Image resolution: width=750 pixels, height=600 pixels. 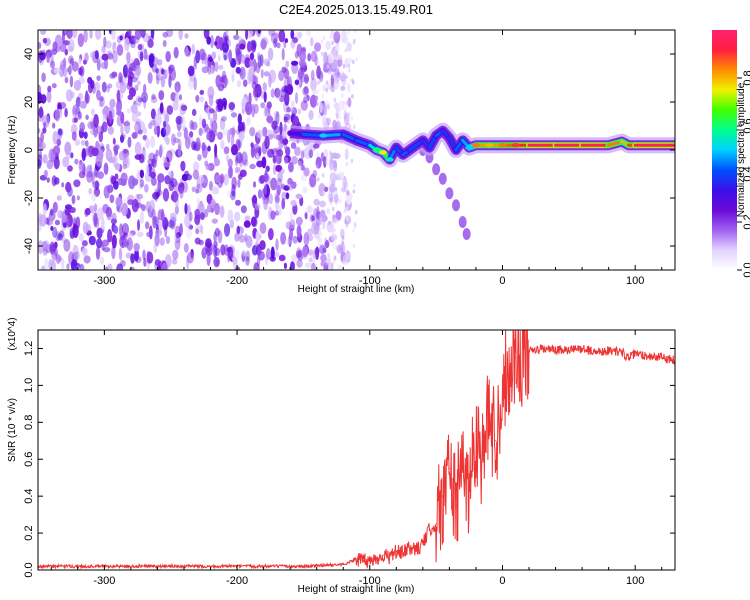 What do you see at coordinates (466, 234) in the screenshot?
I see `branch-blob` at bounding box center [466, 234].